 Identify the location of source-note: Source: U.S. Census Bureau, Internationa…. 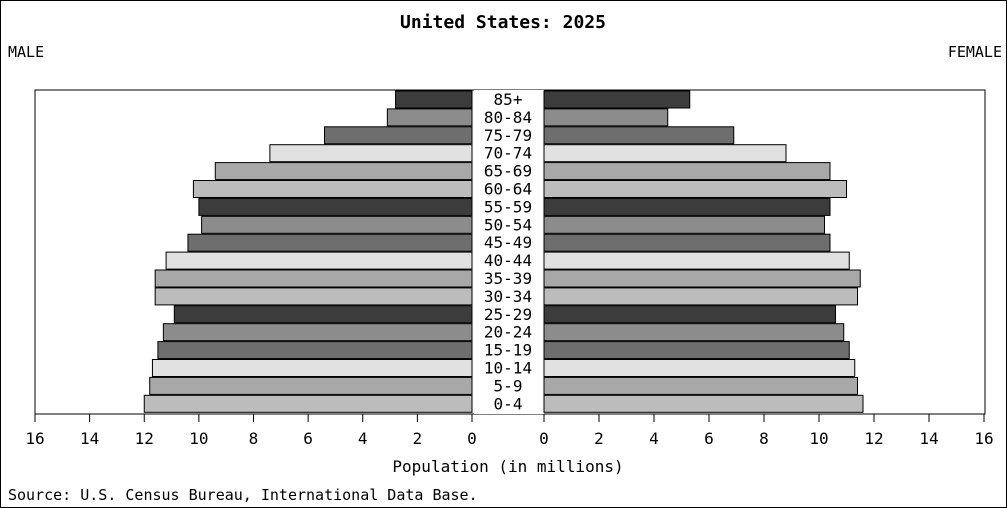
(243, 495).